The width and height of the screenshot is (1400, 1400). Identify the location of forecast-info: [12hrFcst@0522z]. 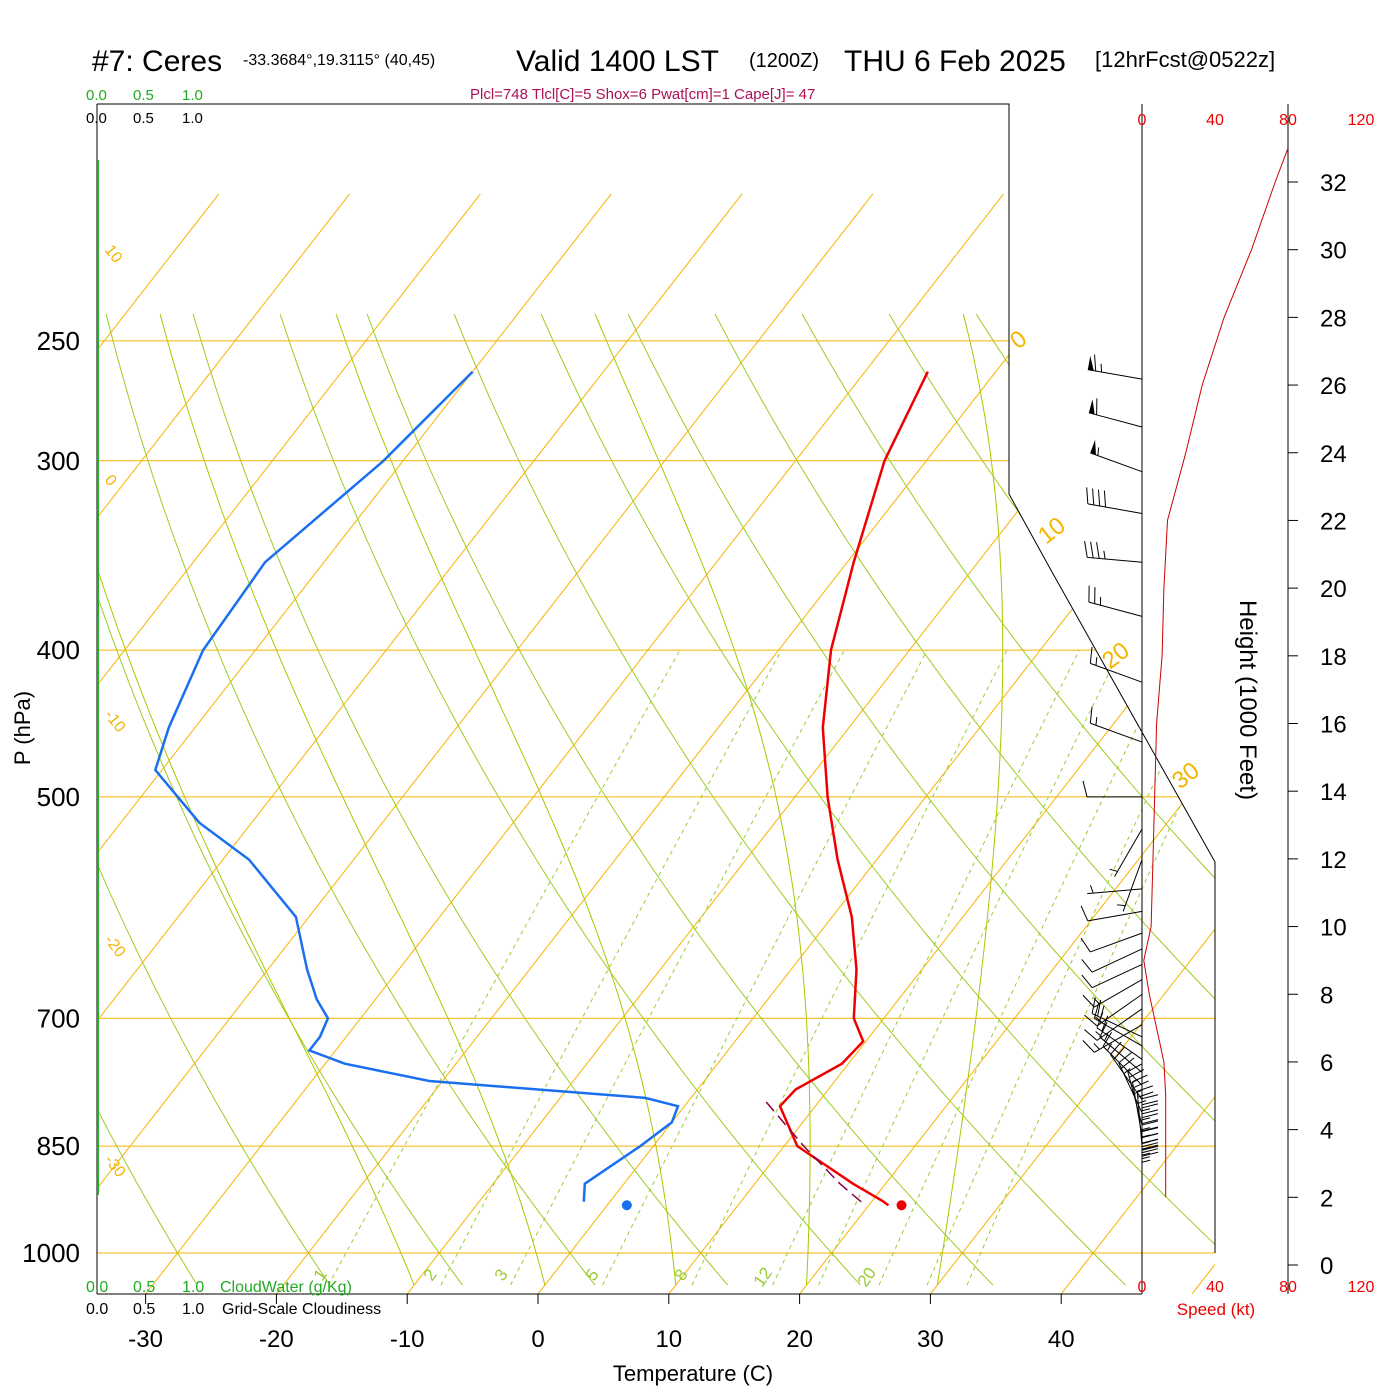
(1185, 59).